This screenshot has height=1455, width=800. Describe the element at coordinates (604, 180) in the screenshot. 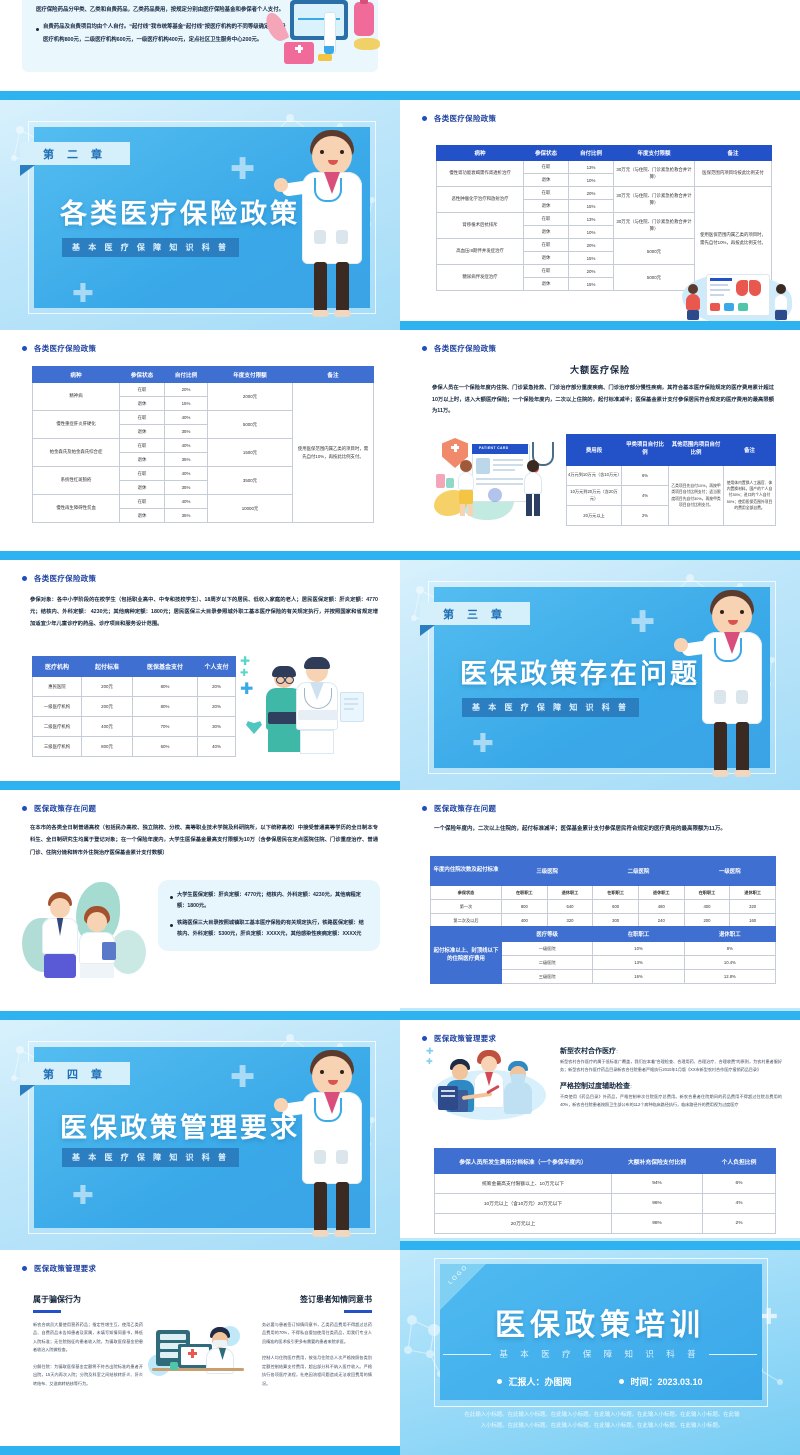

I see `table-row: 退休 10%` at that location.